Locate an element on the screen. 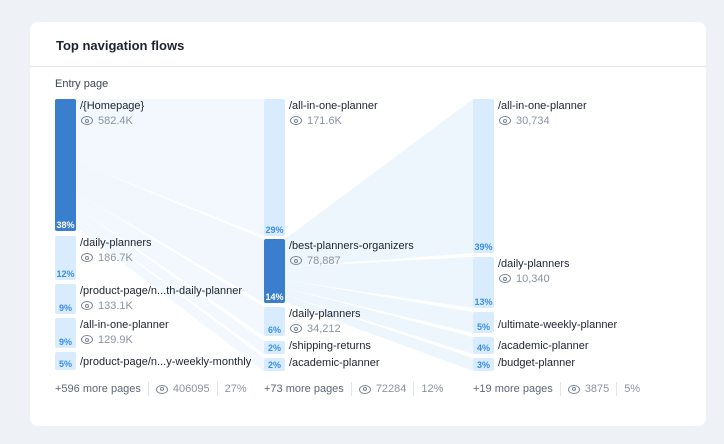 This screenshot has height=444, width=724. column-footer: +596 more pages 406095 27% is located at coordinates (151, 389).